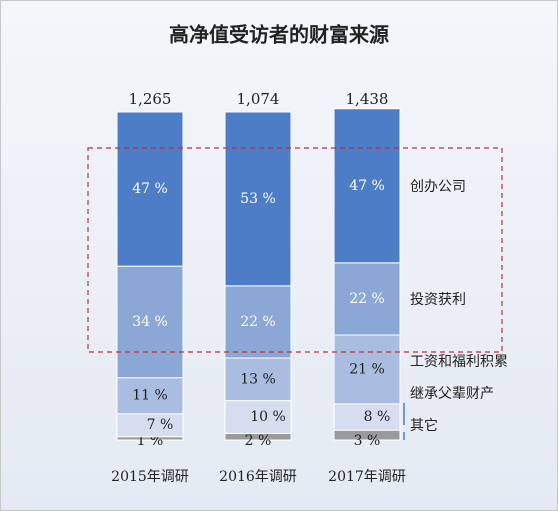 This screenshot has height=511, width=558. I want to click on value-label: 2 %, so click(258, 441).